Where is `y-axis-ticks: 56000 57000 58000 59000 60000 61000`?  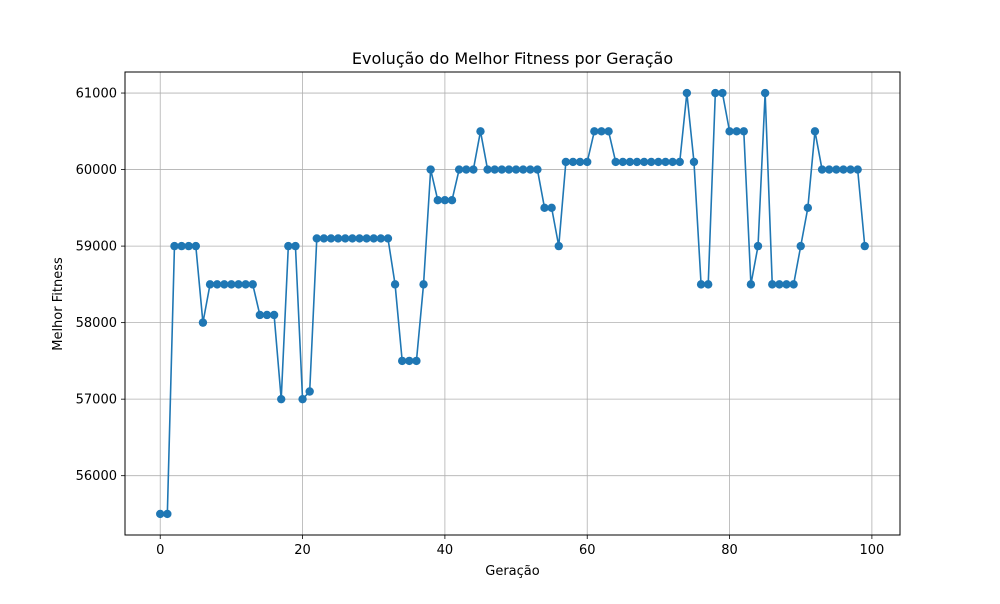 y-axis-ticks: 56000 57000 58000 59000 60000 61000 is located at coordinates (100, 285).